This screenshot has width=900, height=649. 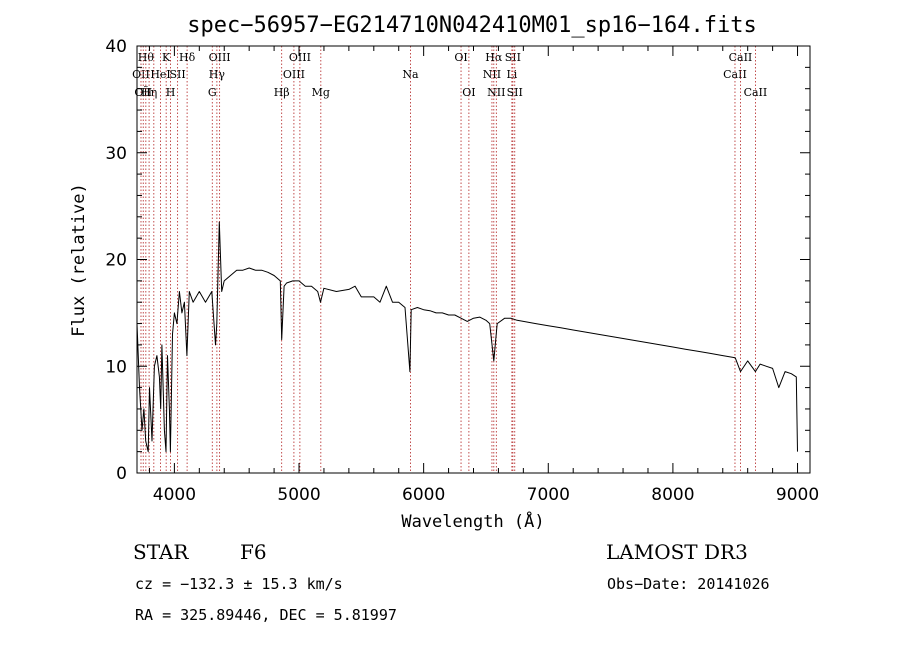 I want to click on y-tick-label: 30, so click(x=116, y=154).